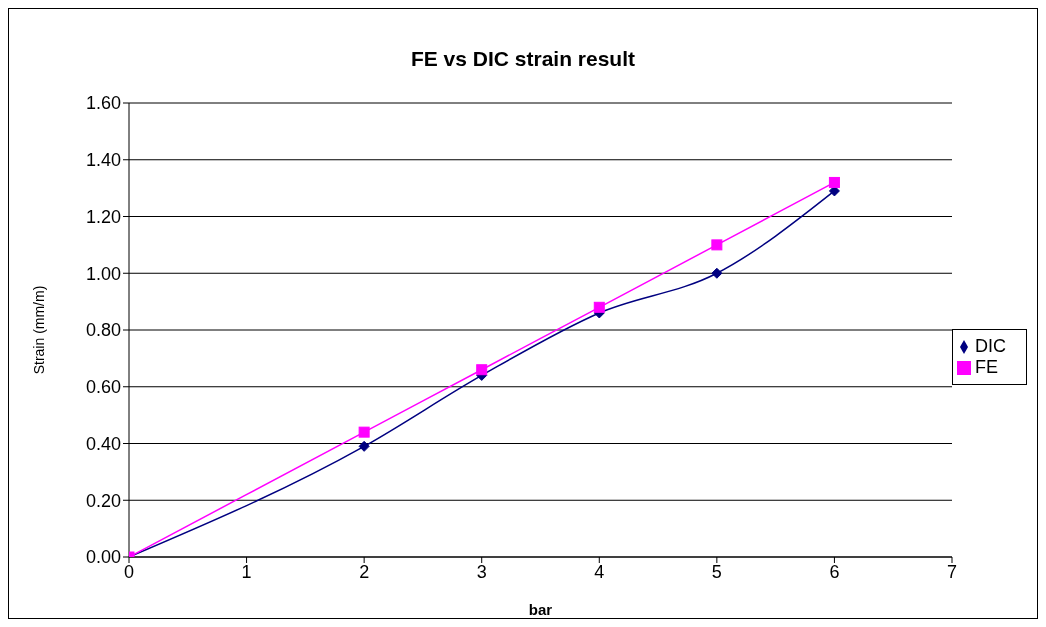 This screenshot has height=627, width=1046. What do you see at coordinates (990, 346) in the screenshot?
I see `legend-label: DIC` at bounding box center [990, 346].